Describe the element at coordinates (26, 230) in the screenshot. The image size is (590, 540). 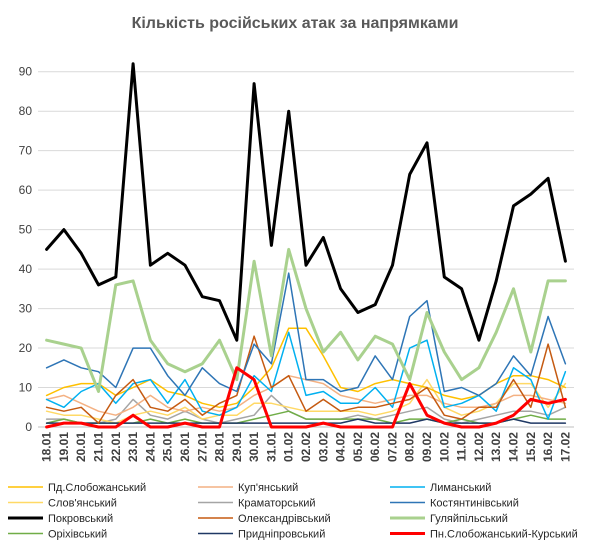
I see `y-tick-label: 50` at that location.